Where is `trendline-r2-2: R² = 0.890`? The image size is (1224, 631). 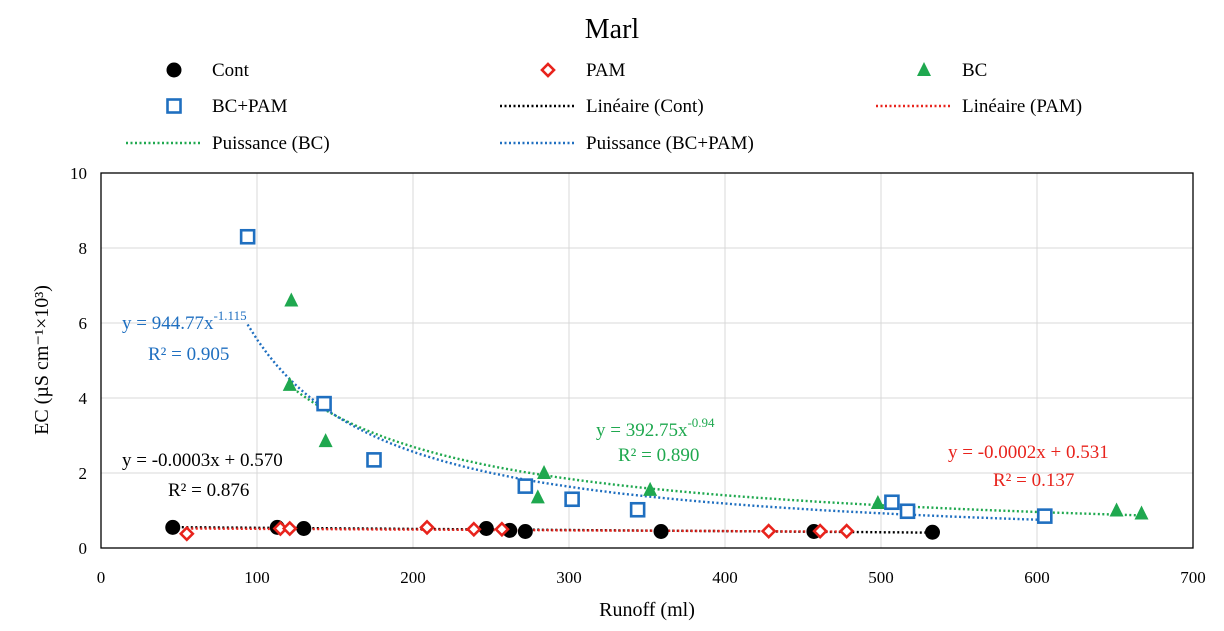
trendline-r2-2: R² = 0.890 is located at coordinates (658, 455).